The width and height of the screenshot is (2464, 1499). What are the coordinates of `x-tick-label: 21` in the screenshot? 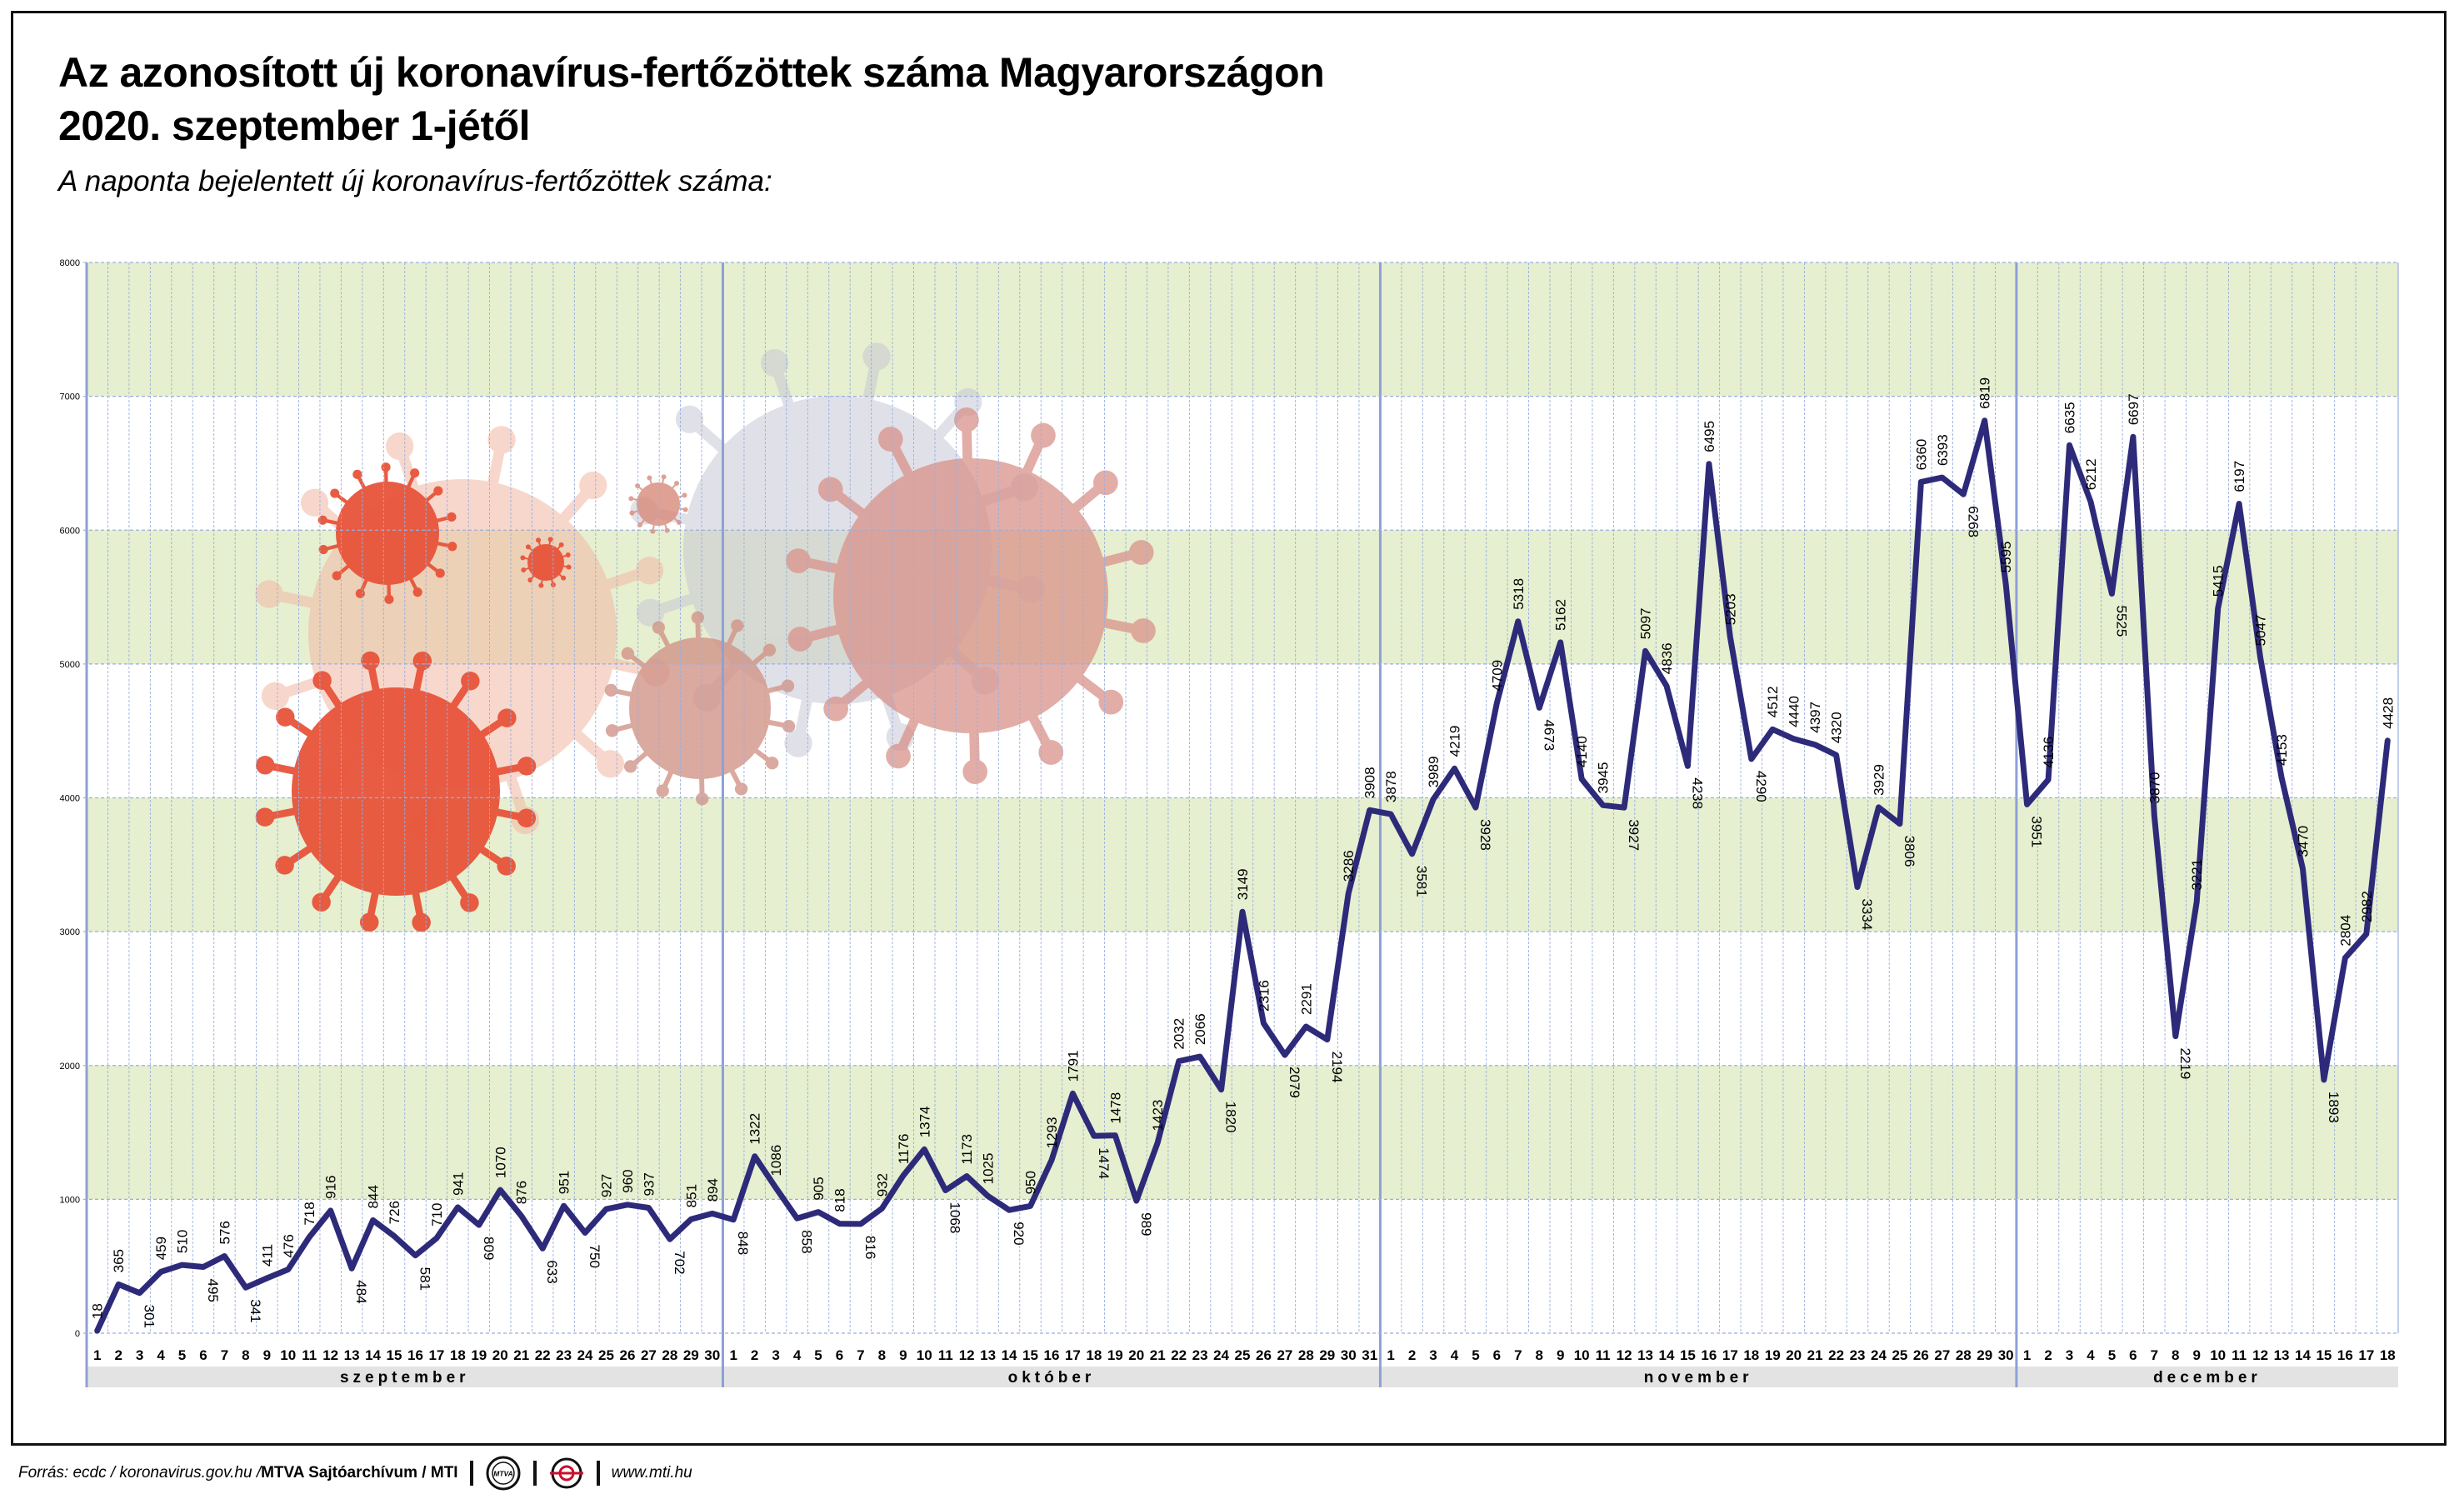 It's located at (521, 1355).